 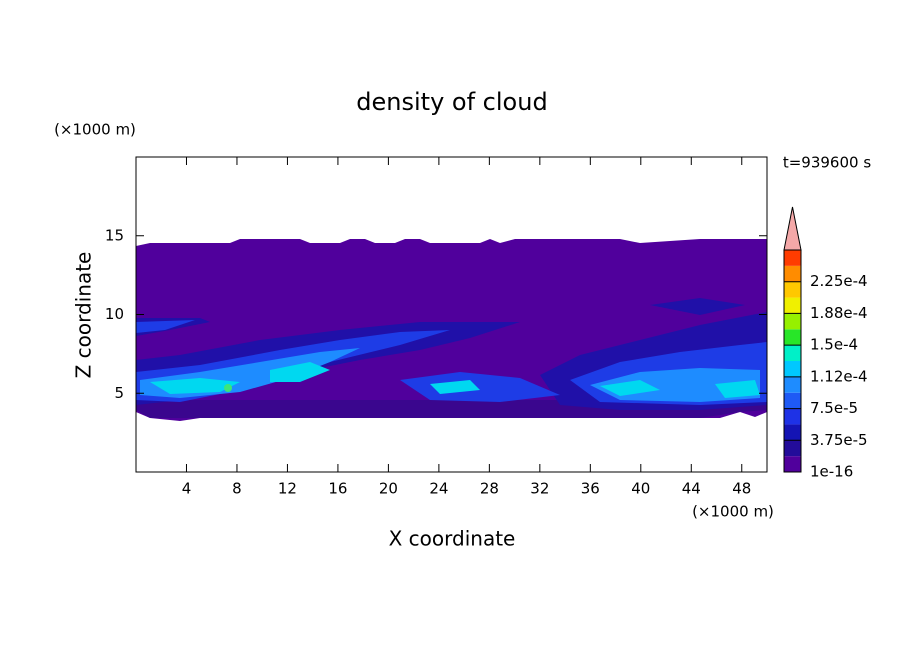 I want to click on colorbar-label: 1.12e-4, so click(x=839, y=376).